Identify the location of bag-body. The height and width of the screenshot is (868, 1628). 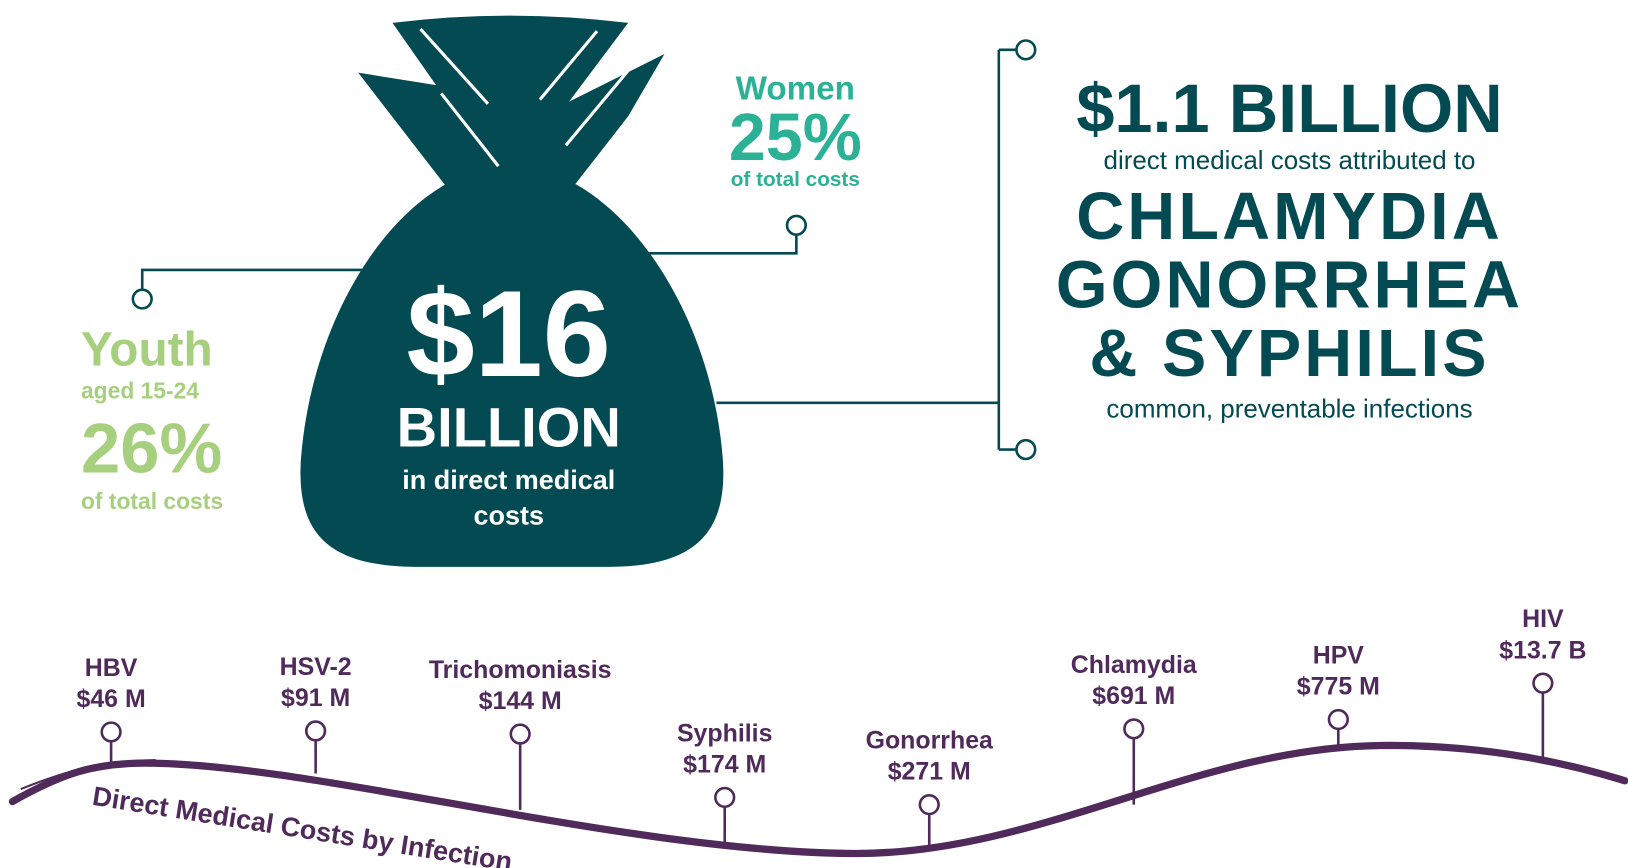
(512, 374).